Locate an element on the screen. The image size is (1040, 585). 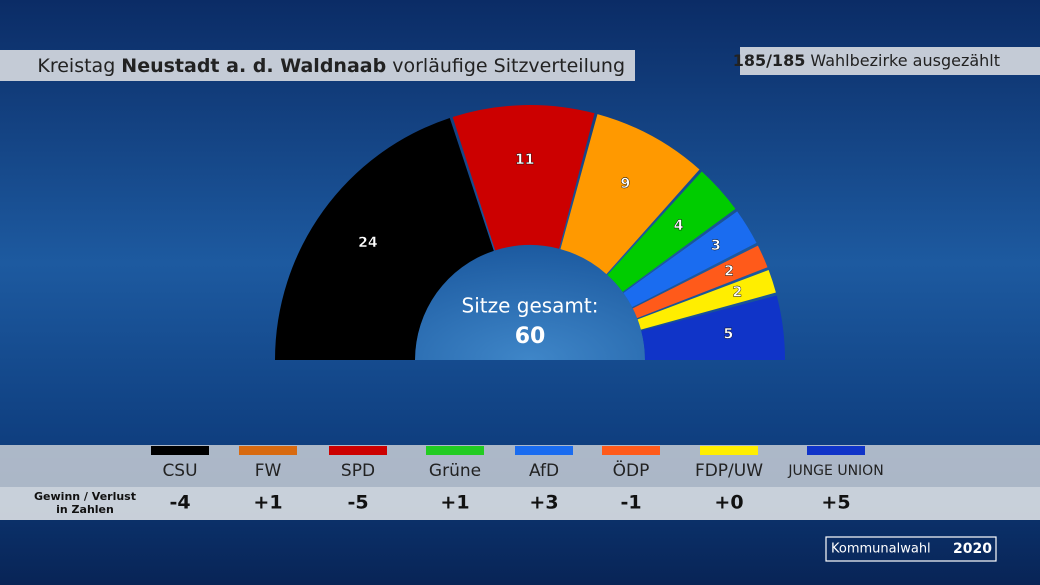
legend-name: CSU is located at coordinates (179, 471).